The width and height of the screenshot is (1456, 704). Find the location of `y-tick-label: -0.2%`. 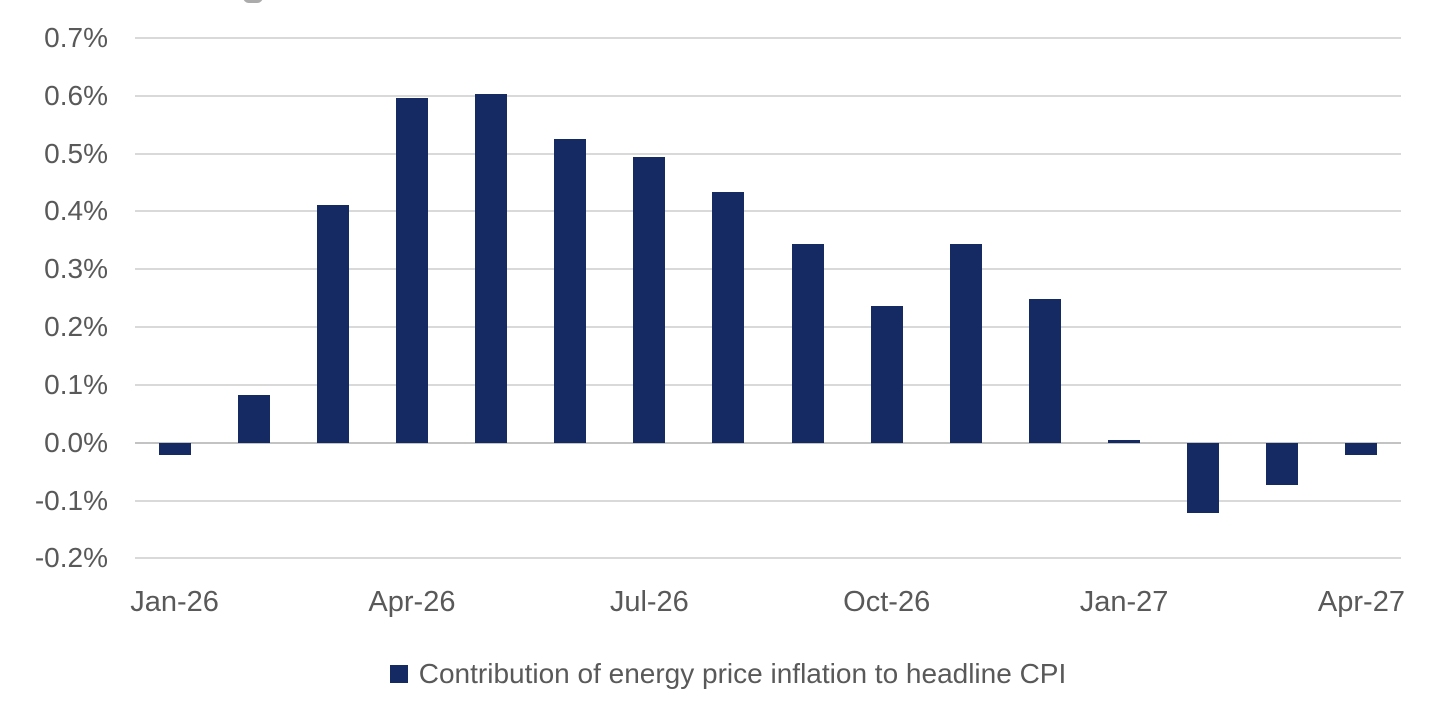

y-tick-label: -0.2% is located at coordinates (71, 558).